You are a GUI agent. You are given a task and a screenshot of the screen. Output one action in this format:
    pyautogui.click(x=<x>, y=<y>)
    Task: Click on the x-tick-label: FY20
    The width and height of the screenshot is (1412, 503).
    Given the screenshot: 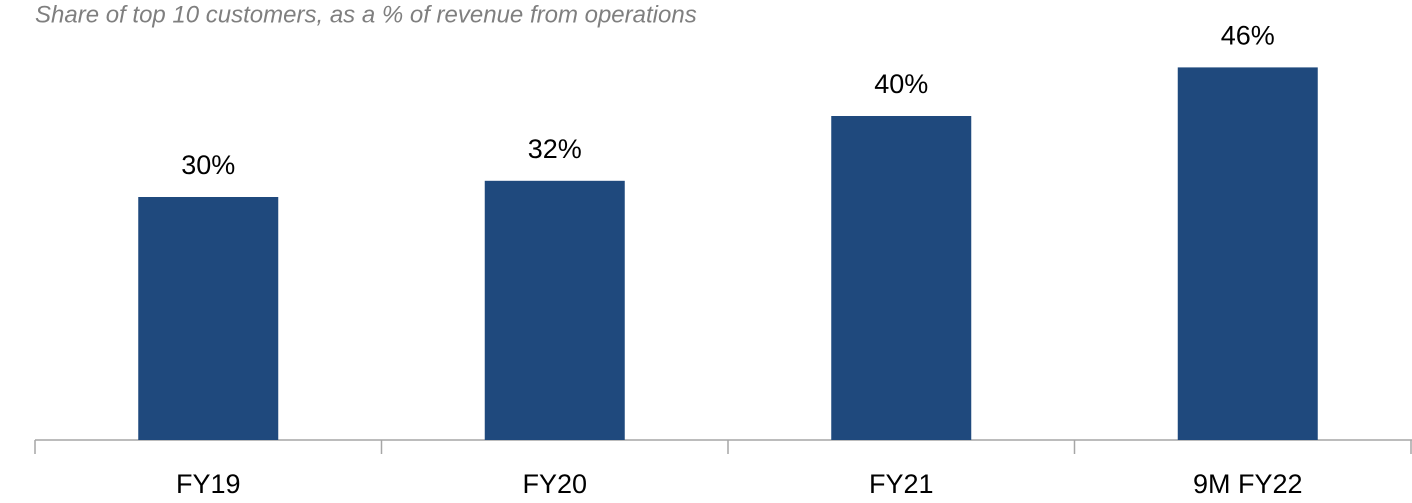 What is the action you would take?
    pyautogui.click(x=554, y=484)
    